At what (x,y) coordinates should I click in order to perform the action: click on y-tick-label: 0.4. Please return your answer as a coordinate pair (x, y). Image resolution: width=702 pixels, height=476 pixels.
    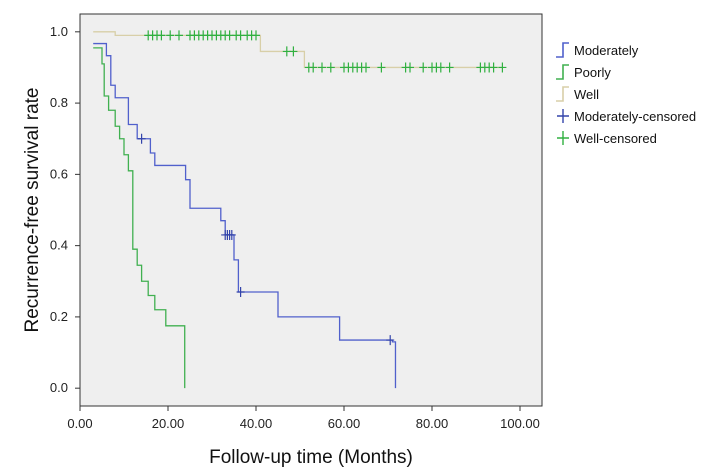
    Looking at the image, I should click on (59, 245).